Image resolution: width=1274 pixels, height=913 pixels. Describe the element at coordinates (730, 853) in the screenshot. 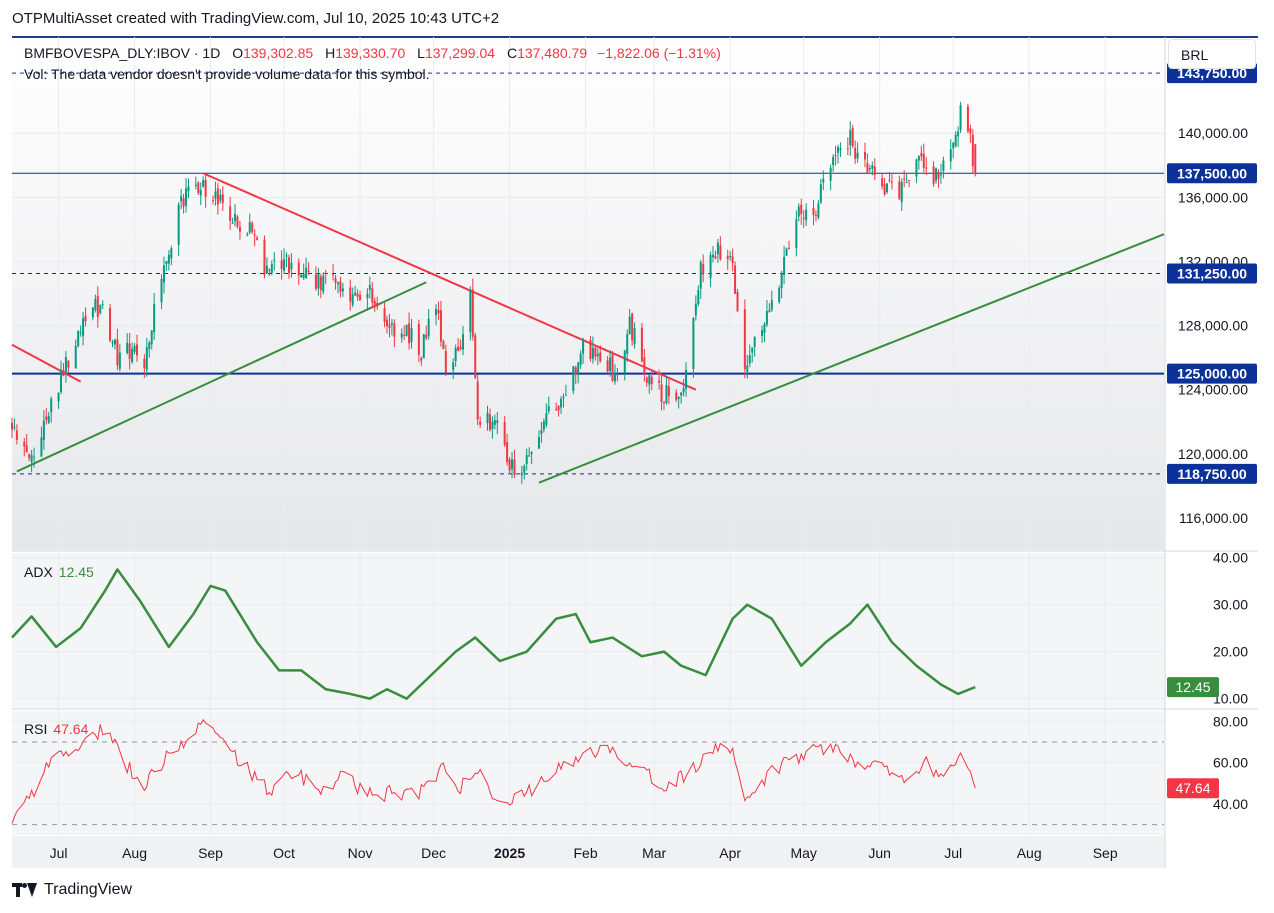

I see `time-tick-label: Apr` at that location.